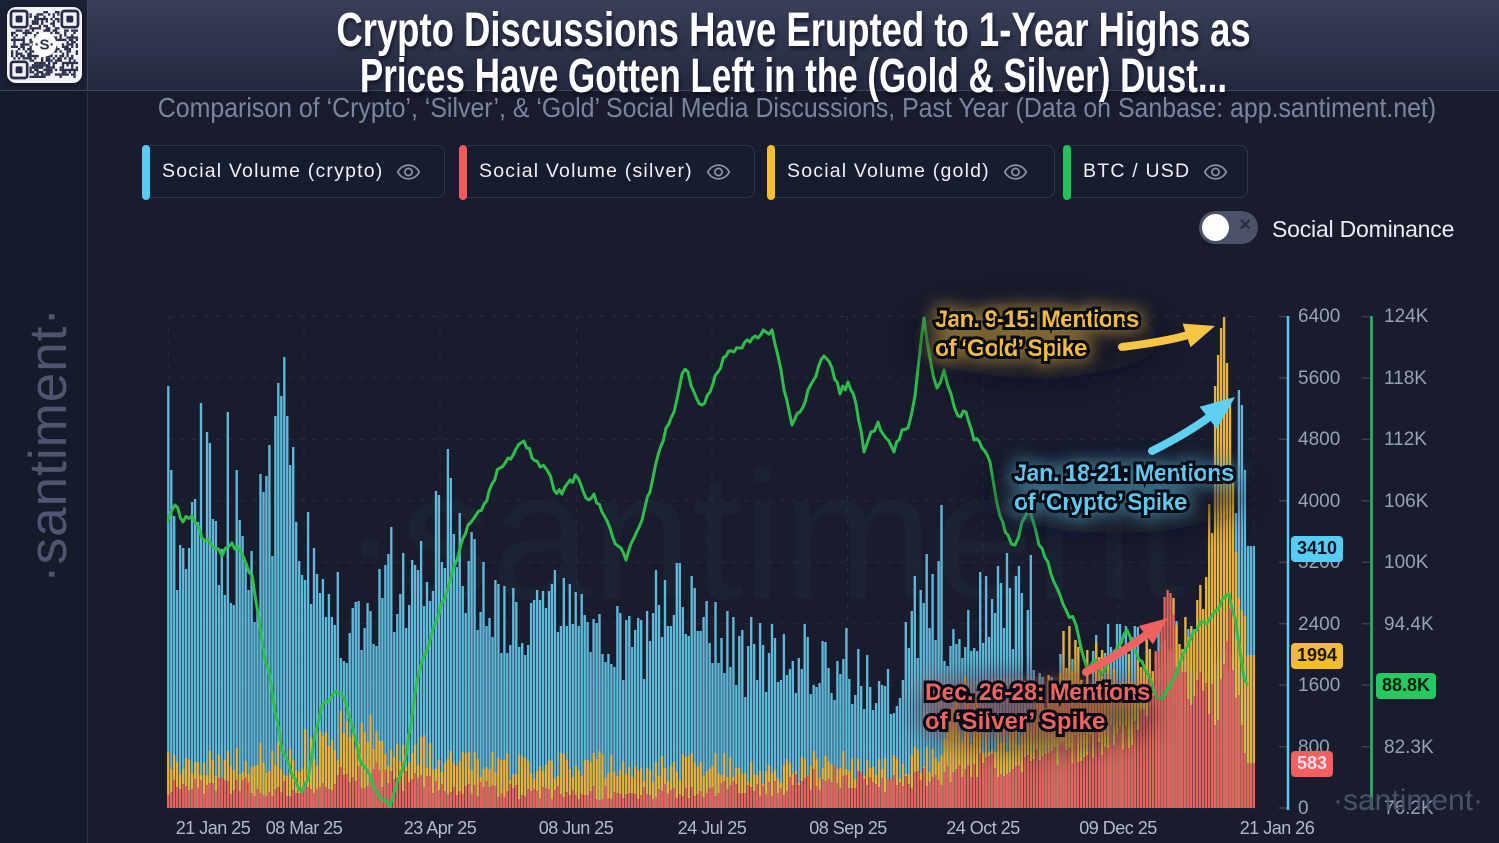  What do you see at coordinates (1015, 721) in the screenshot?
I see `svg-text: of ‘Silver’ Spike` at bounding box center [1015, 721].